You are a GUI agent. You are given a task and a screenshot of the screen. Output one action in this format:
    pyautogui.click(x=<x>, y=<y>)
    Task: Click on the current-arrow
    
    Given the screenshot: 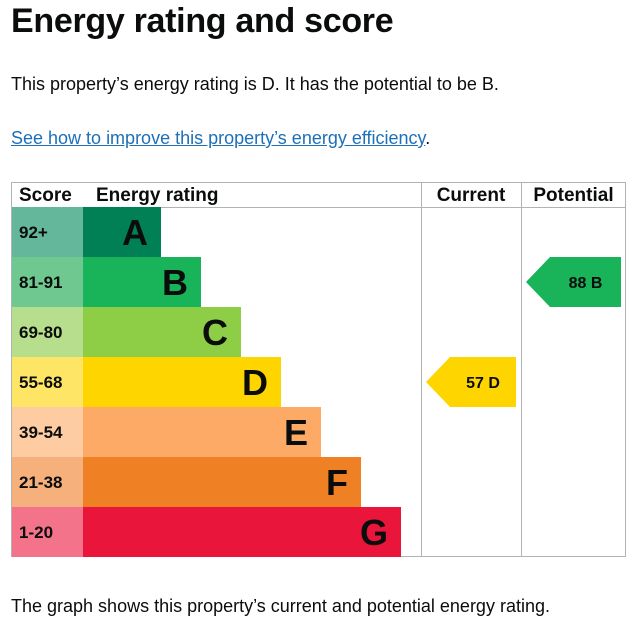 What is the action you would take?
    pyautogui.click(x=471, y=382)
    